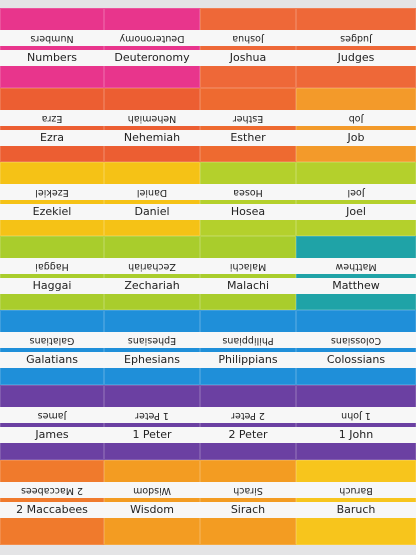 The height and width of the screenshot is (555, 416). Describe the element at coordinates (248, 57) in the screenshot. I see `tab-label: Joshua` at that location.